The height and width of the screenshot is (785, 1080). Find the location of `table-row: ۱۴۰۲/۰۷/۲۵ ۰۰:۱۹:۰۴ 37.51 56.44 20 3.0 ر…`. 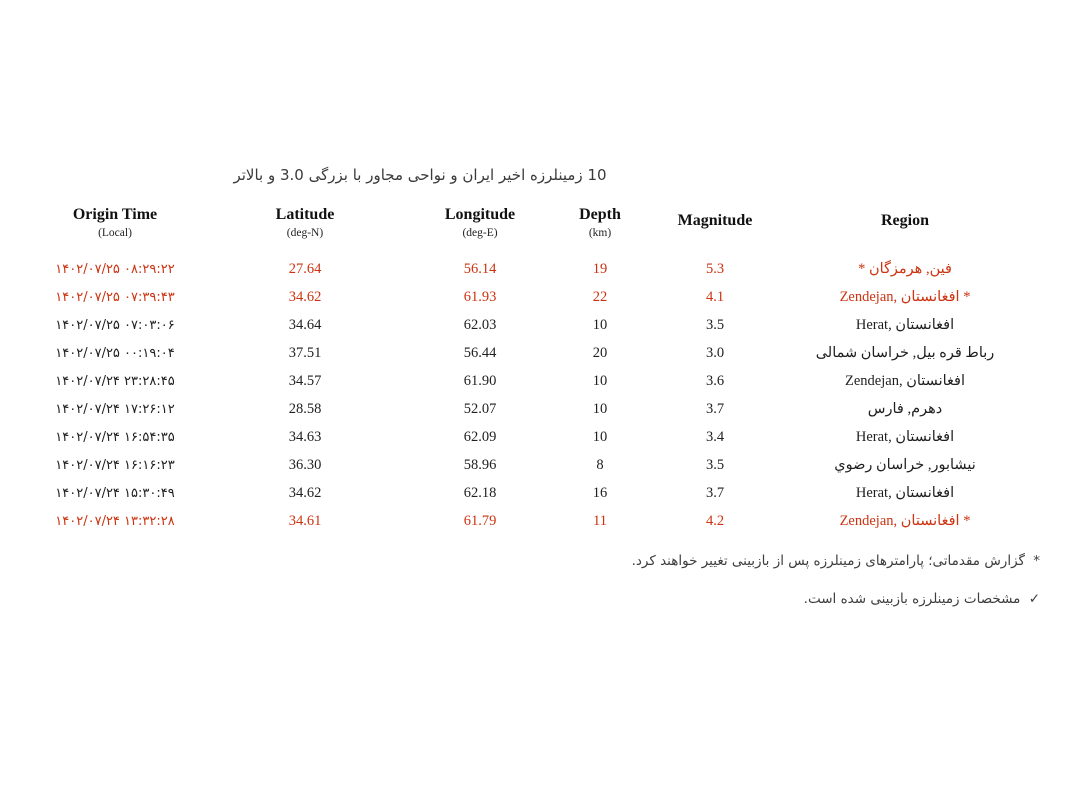

table-row: ۱۴۰۲/۰۷/۲۵ ۰۰:۱۹:۰۴ 37.51 56.44 20 3.0 ر… is located at coordinates (540, 353).